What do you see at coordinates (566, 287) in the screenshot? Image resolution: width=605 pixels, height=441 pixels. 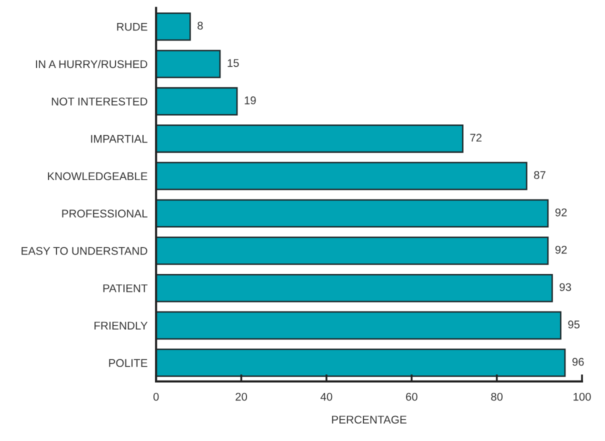 I see `data-label: 93` at bounding box center [566, 287].